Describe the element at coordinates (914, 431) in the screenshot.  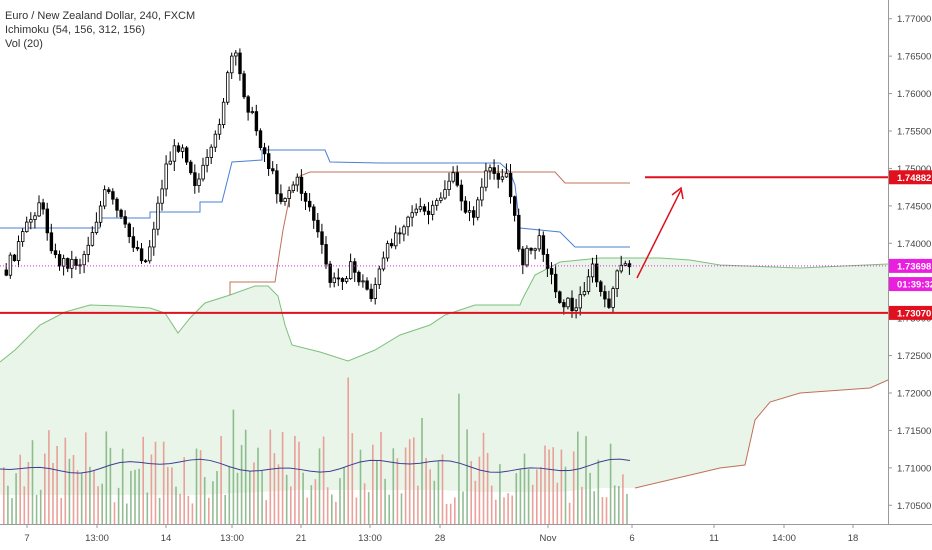
I see `y-tick-label: 1.71500` at that location.